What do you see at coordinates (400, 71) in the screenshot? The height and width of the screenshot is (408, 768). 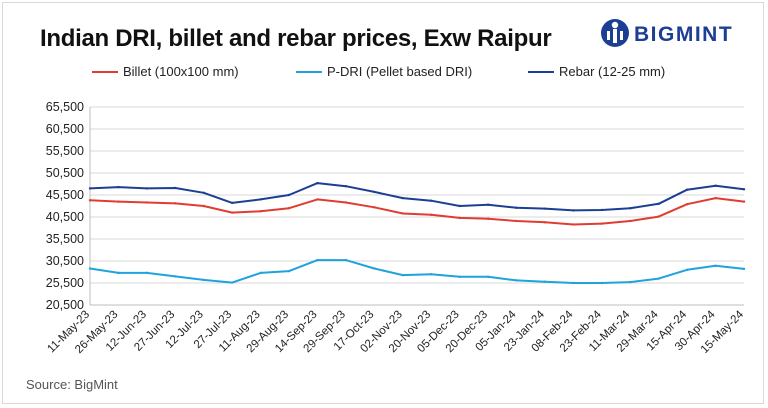 I see `legend-label-pdri: P-DRI (Pellet based DRI)` at bounding box center [400, 71].